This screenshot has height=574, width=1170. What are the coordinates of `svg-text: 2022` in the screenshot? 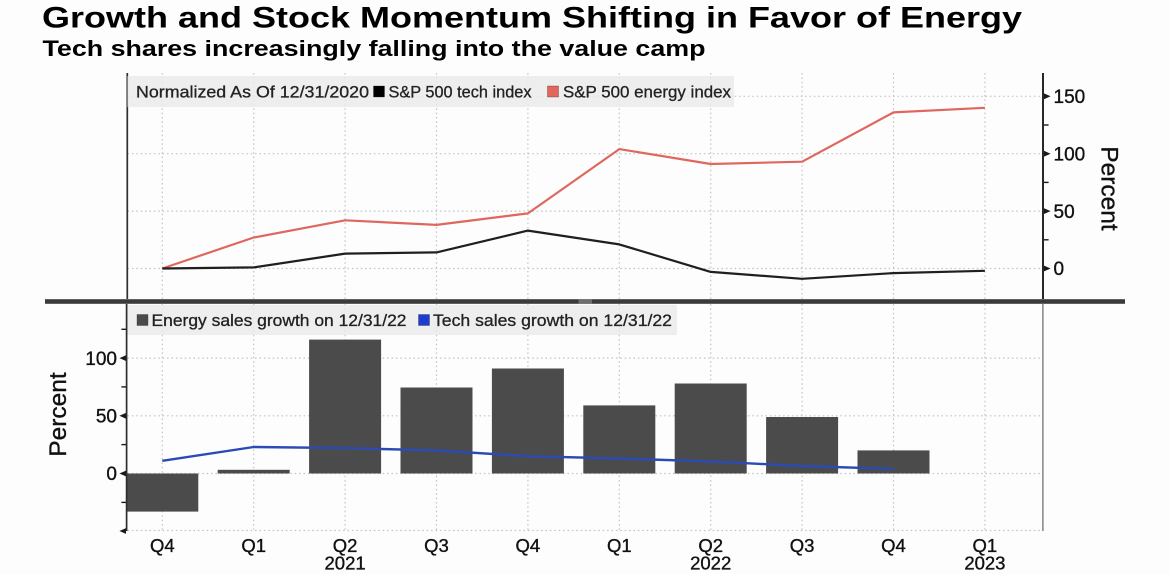 It's located at (710, 563).